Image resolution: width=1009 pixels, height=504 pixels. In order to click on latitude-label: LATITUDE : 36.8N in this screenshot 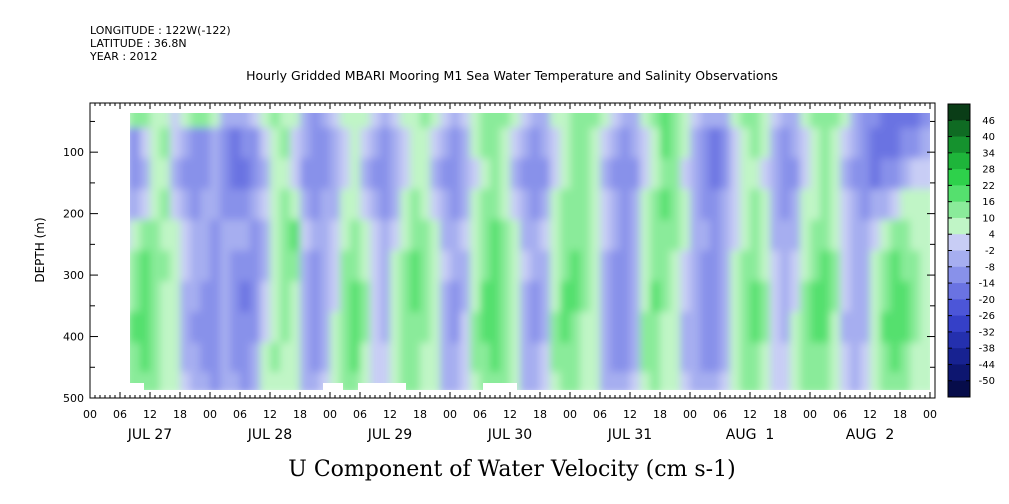, I will do `click(138, 43)`.